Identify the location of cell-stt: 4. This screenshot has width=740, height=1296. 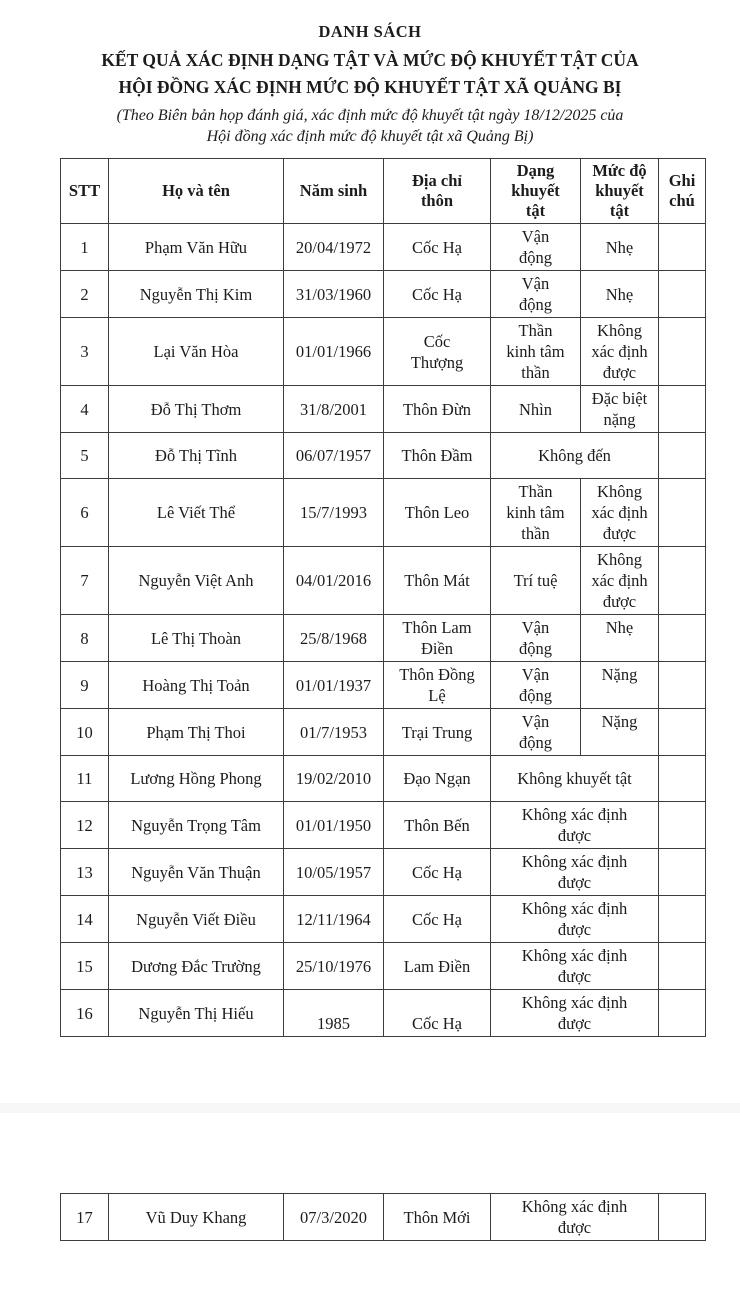
(84, 409).